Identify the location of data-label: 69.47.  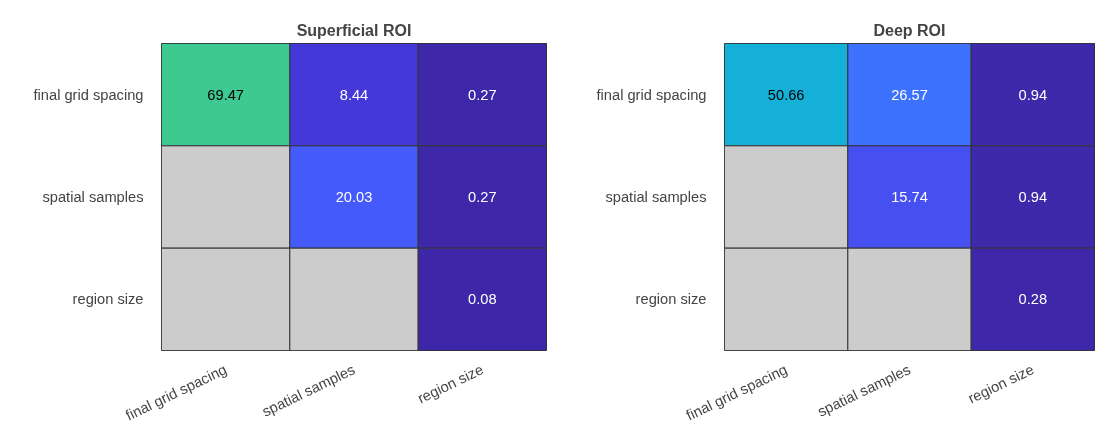
(226, 94).